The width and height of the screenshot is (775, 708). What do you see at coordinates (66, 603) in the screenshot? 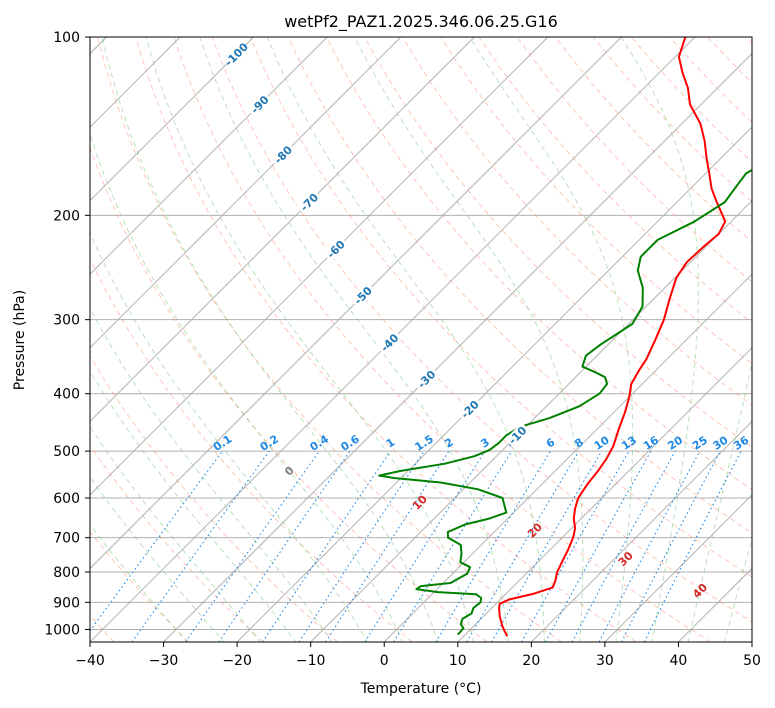
I see `y-tick-label: 900` at bounding box center [66, 603].